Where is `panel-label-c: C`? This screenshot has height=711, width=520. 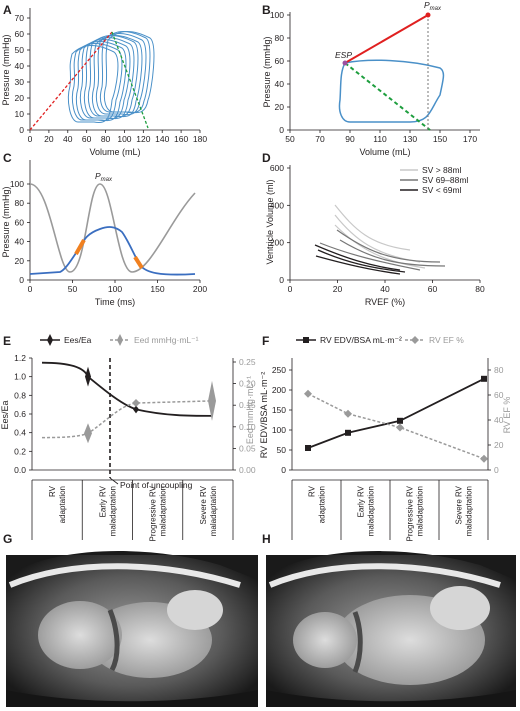 panel-label-c: C is located at coordinates (7, 158).